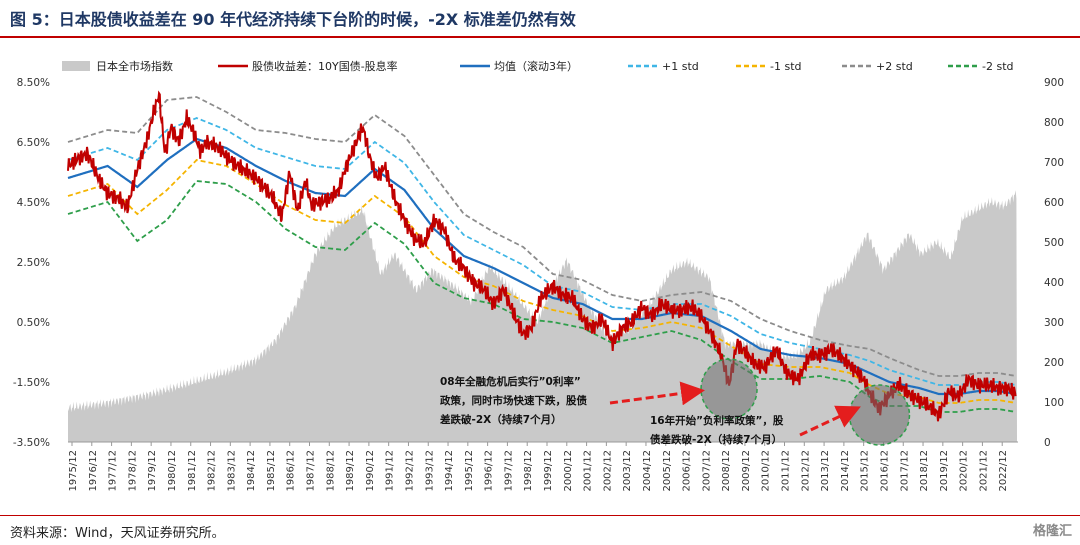 Image resolution: width=1080 pixels, height=545 pixels. What do you see at coordinates (680, 66) in the screenshot?
I see `legend-label: +1 std` at bounding box center [680, 66].